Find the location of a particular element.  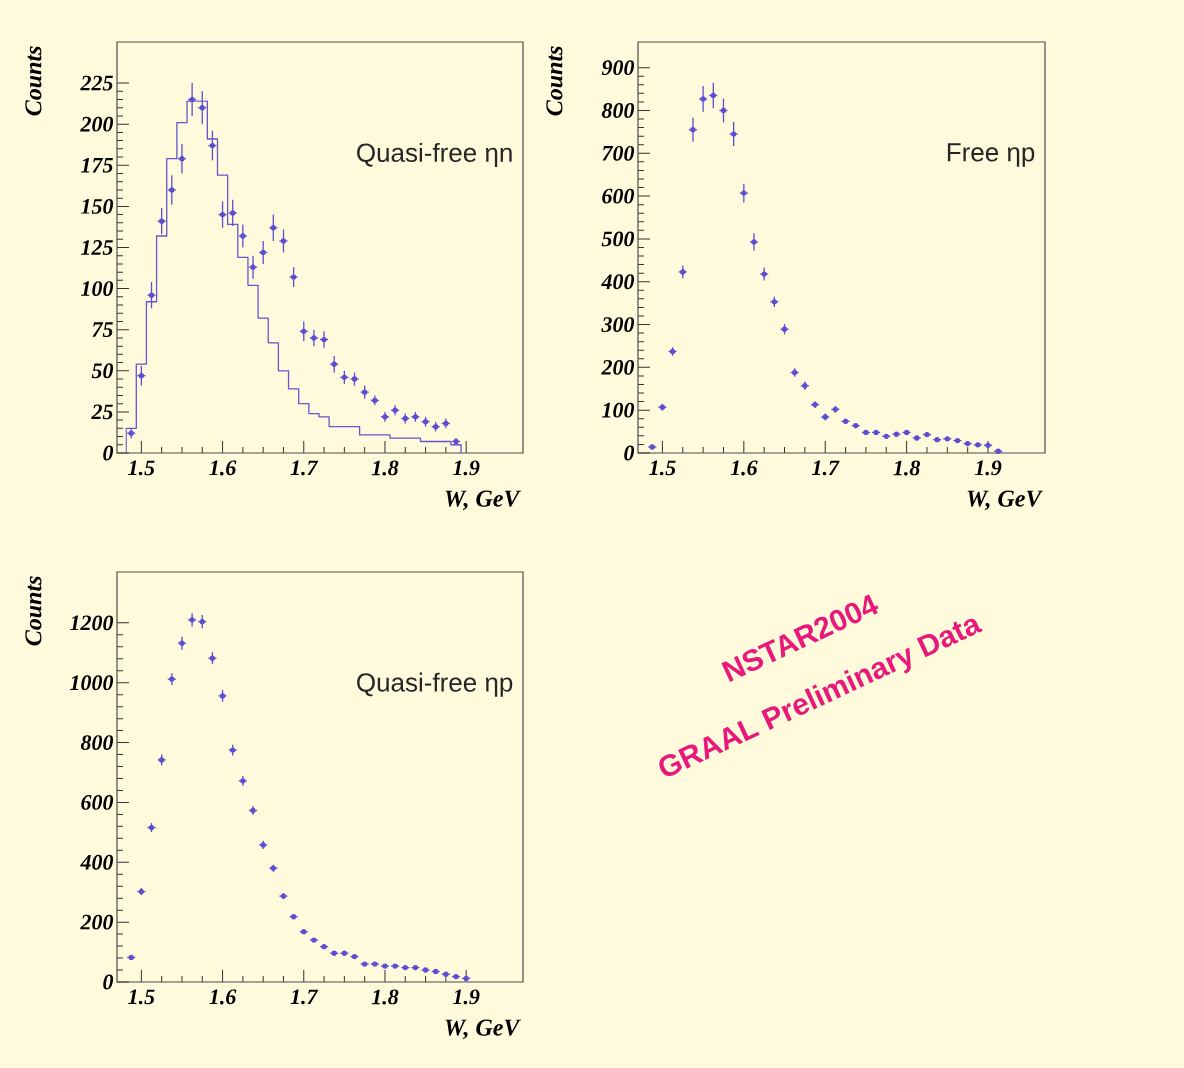

y-tick-label: 700 is located at coordinates (618, 153).